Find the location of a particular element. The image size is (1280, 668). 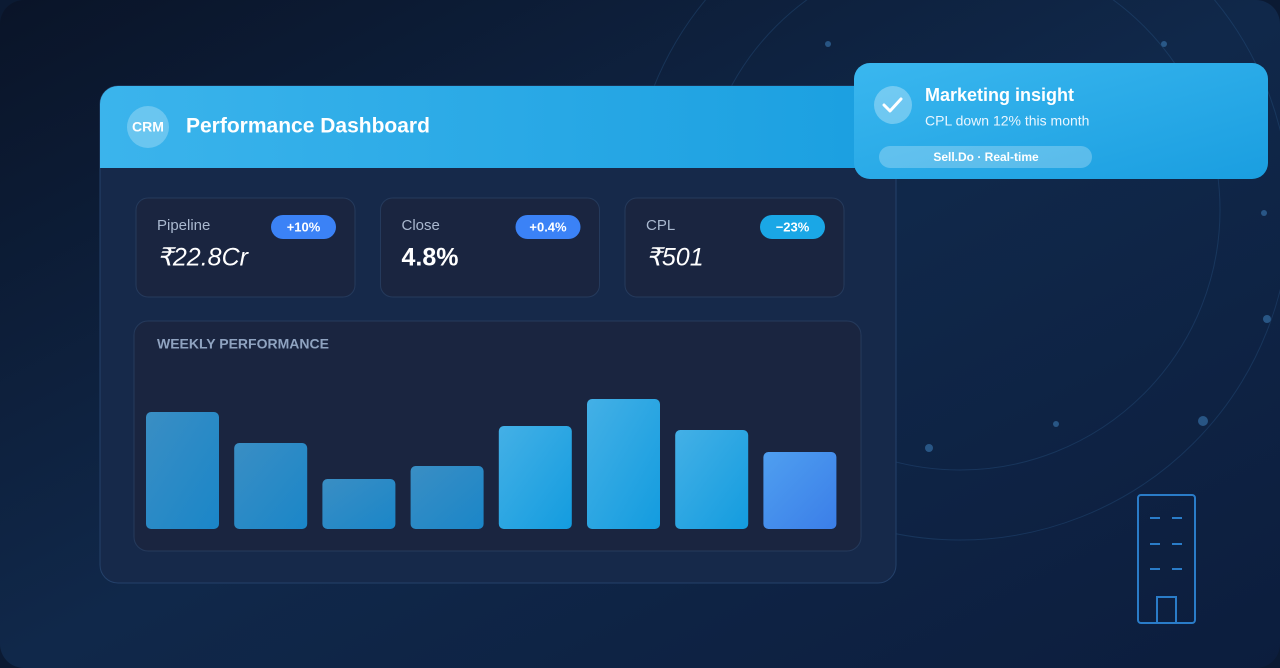

kpi-badge-text: +0.4% is located at coordinates (548, 226).